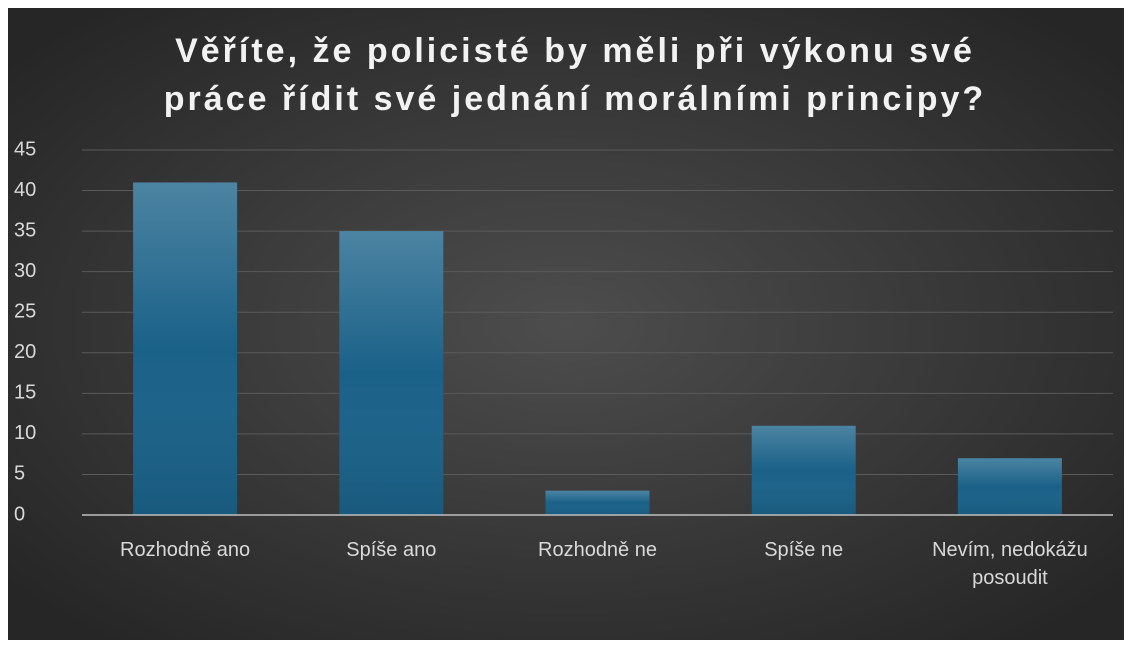 This screenshot has height=646, width=1131. I want to click on y-tick-label: 25, so click(25, 312).